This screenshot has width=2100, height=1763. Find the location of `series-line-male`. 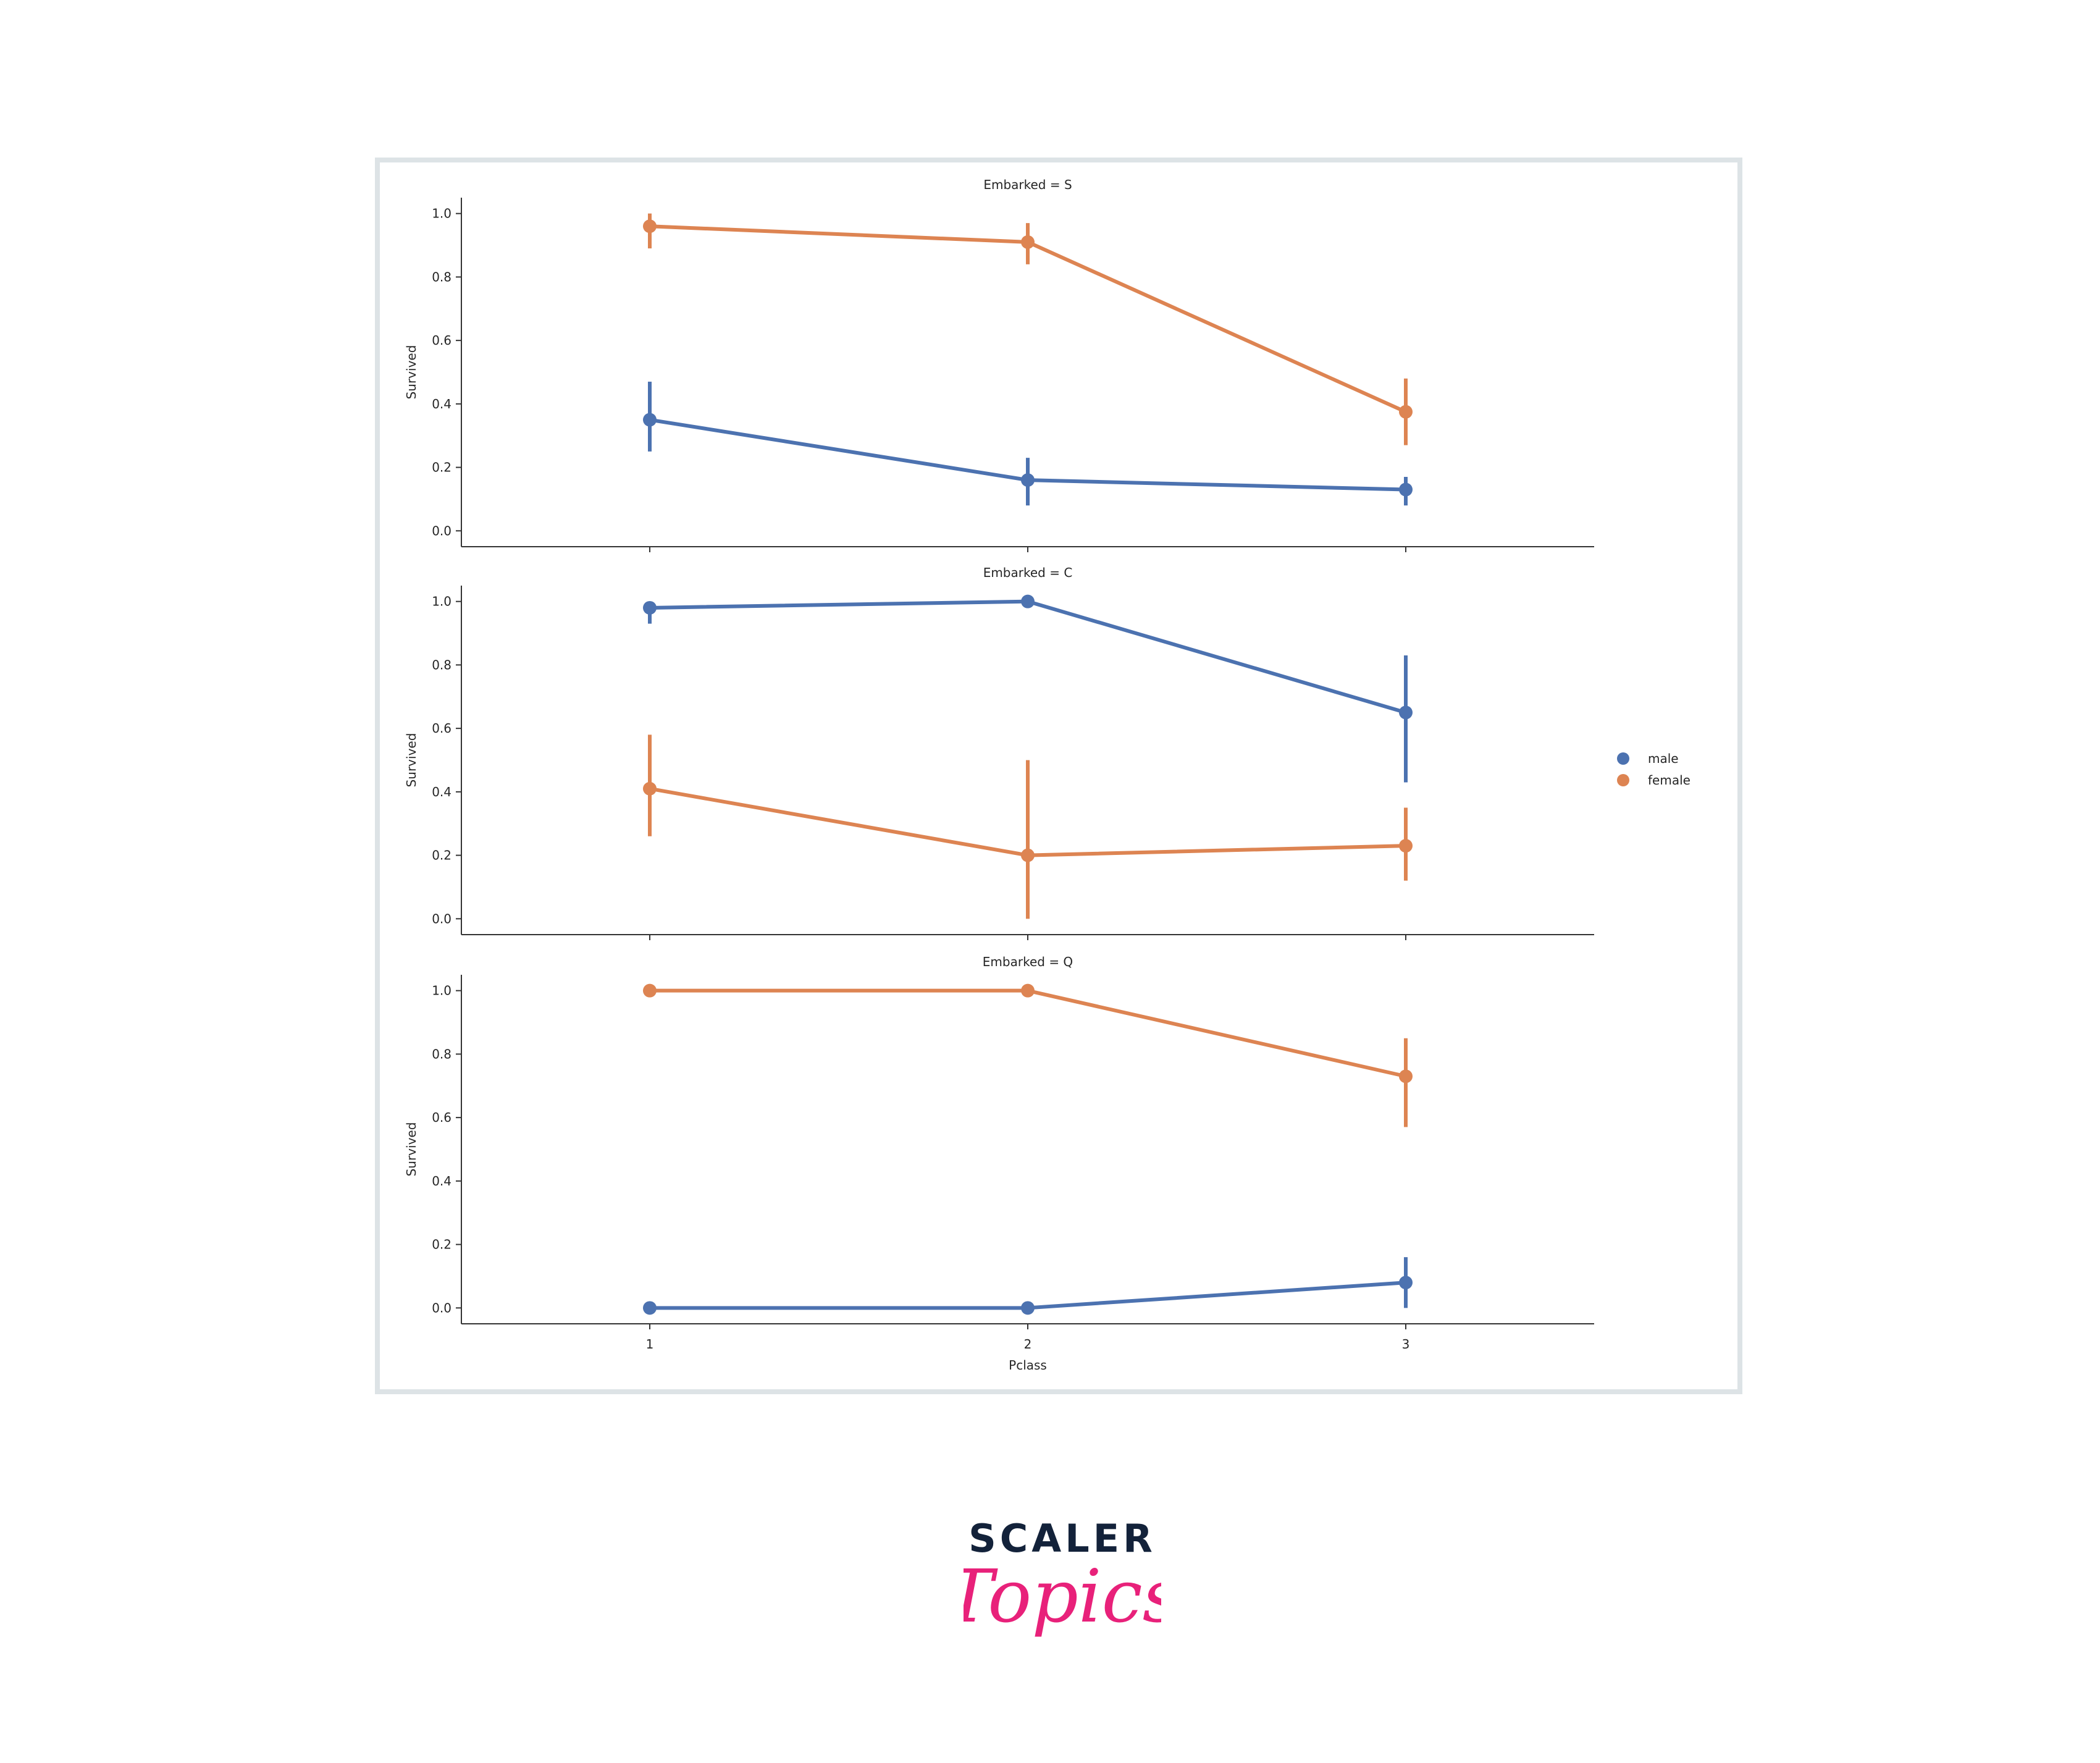

series-line-male is located at coordinates (1027, 657).